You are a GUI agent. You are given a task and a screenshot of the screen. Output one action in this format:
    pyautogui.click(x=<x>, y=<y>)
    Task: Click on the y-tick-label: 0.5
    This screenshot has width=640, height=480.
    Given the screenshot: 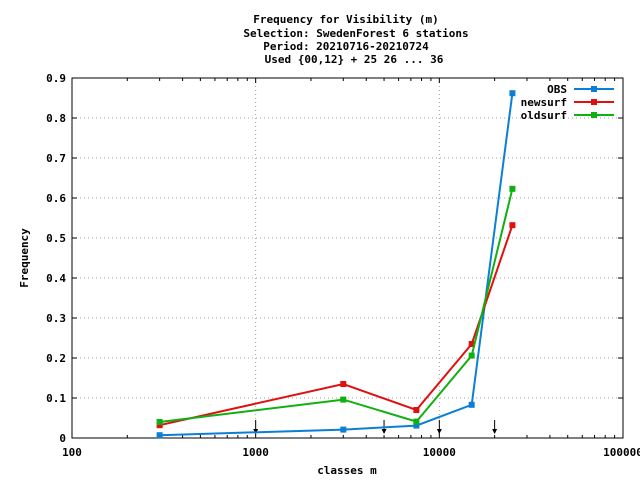 What is the action you would take?
    pyautogui.click(x=56, y=238)
    